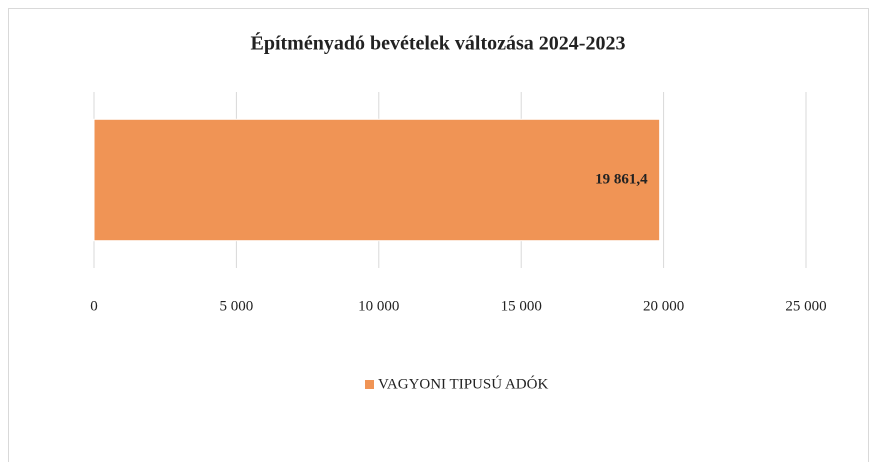 The height and width of the screenshot is (462, 876). I want to click on x-tick-label: 20 000, so click(663, 306).